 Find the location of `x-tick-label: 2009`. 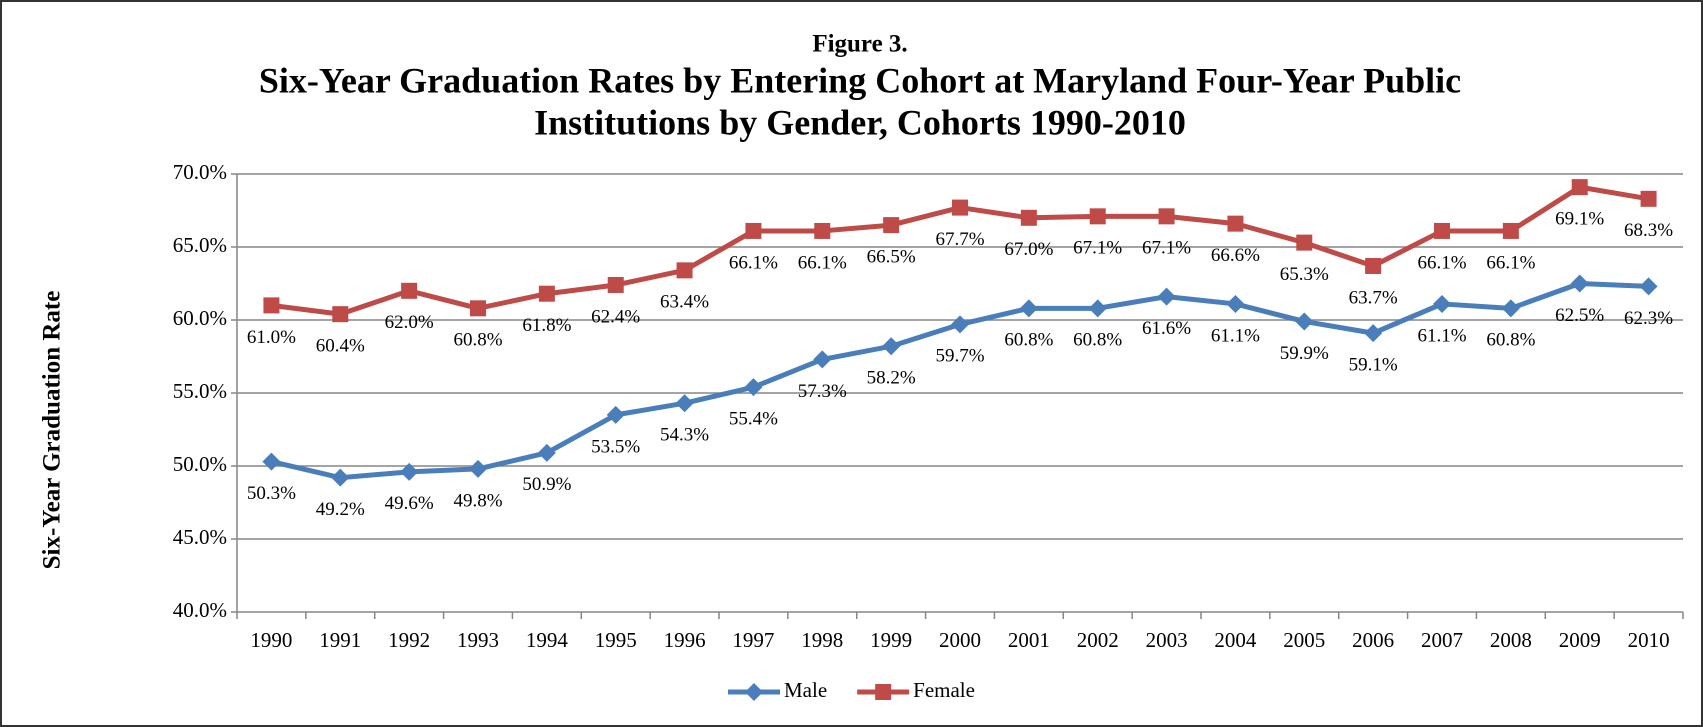

x-tick-label: 2009 is located at coordinates (1580, 640).